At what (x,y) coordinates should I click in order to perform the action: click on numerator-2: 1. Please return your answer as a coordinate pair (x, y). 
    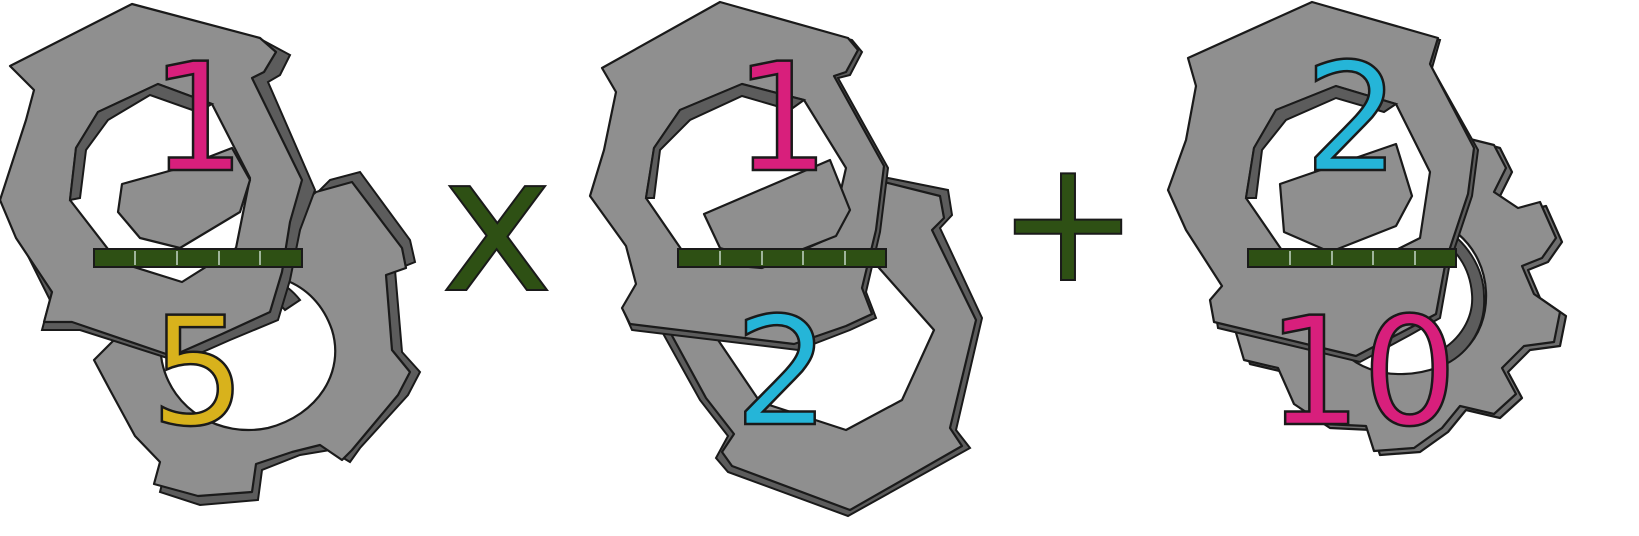
    Looking at the image, I should click on (781, 119).